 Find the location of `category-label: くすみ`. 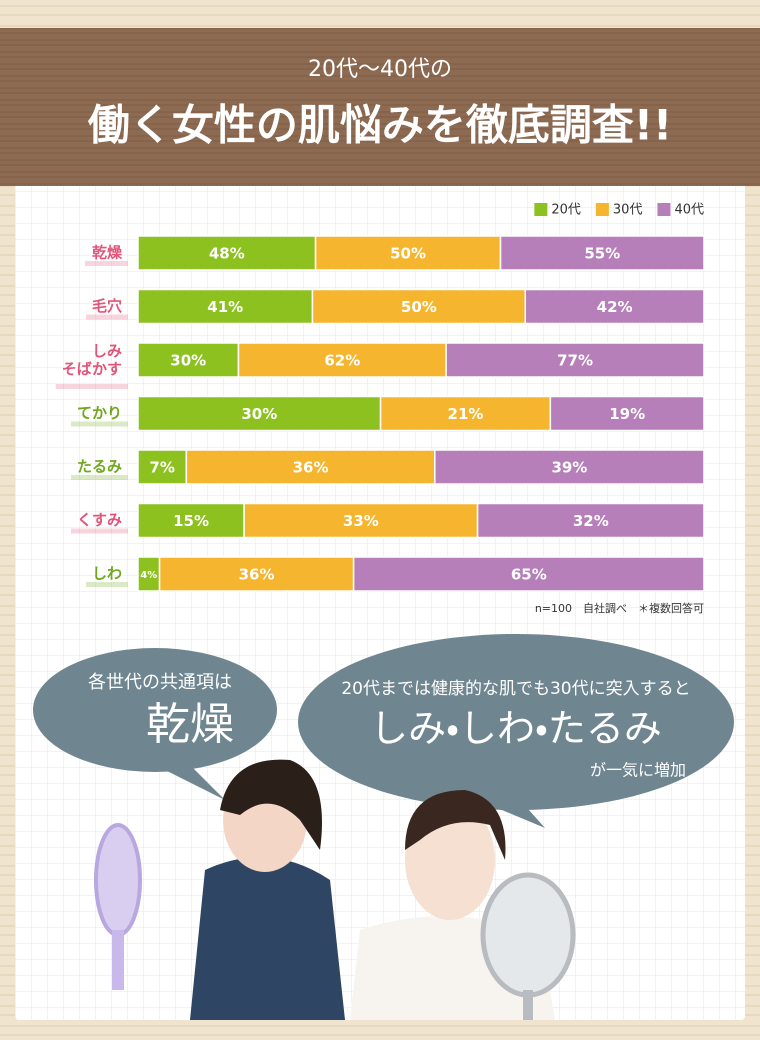

category-label: くすみ is located at coordinates (99, 520).